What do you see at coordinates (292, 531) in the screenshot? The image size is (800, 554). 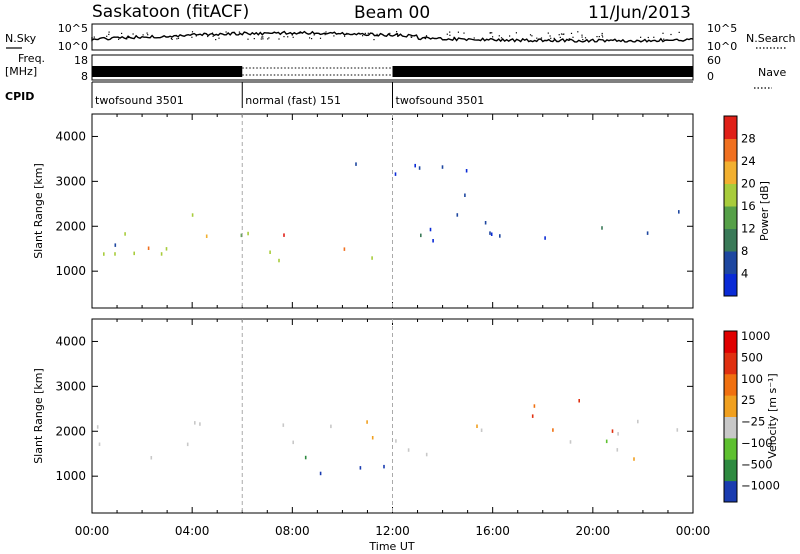 I see `x-tick-label: 08:00` at bounding box center [292, 531].